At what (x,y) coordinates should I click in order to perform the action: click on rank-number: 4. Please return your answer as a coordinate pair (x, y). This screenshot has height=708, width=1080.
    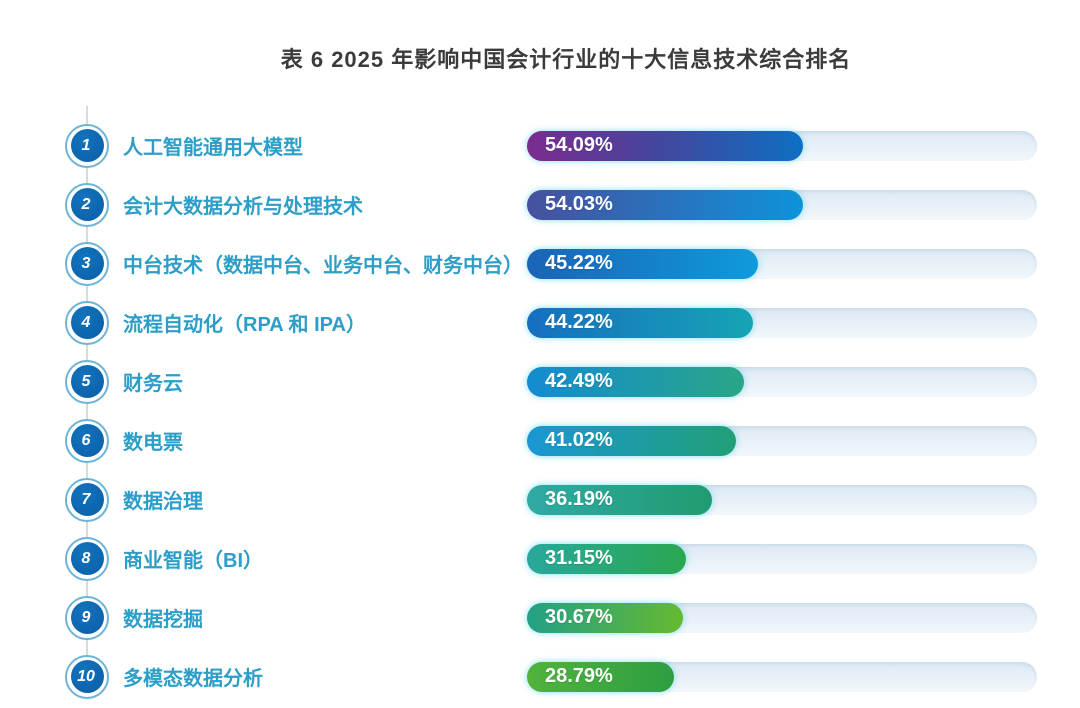
    Looking at the image, I should click on (87, 322).